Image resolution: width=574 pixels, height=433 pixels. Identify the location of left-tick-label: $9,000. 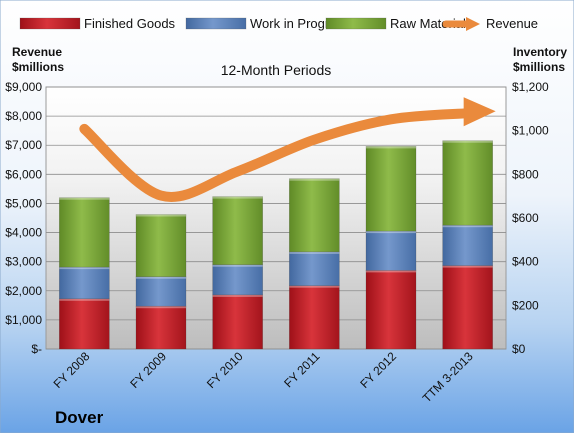
(23, 87).